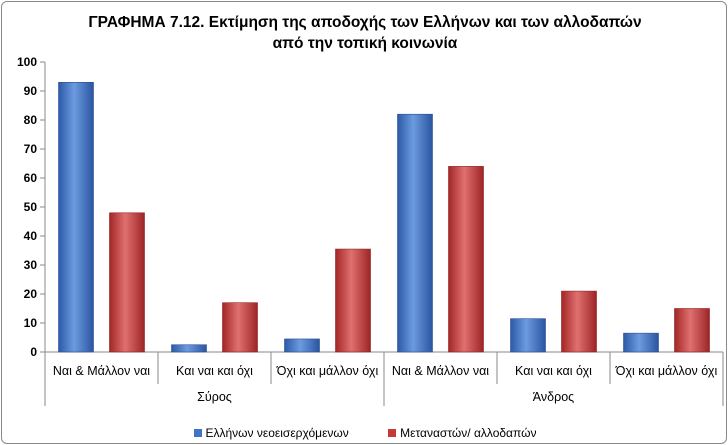  I want to click on y-tick-label: 20, so click(31, 294).